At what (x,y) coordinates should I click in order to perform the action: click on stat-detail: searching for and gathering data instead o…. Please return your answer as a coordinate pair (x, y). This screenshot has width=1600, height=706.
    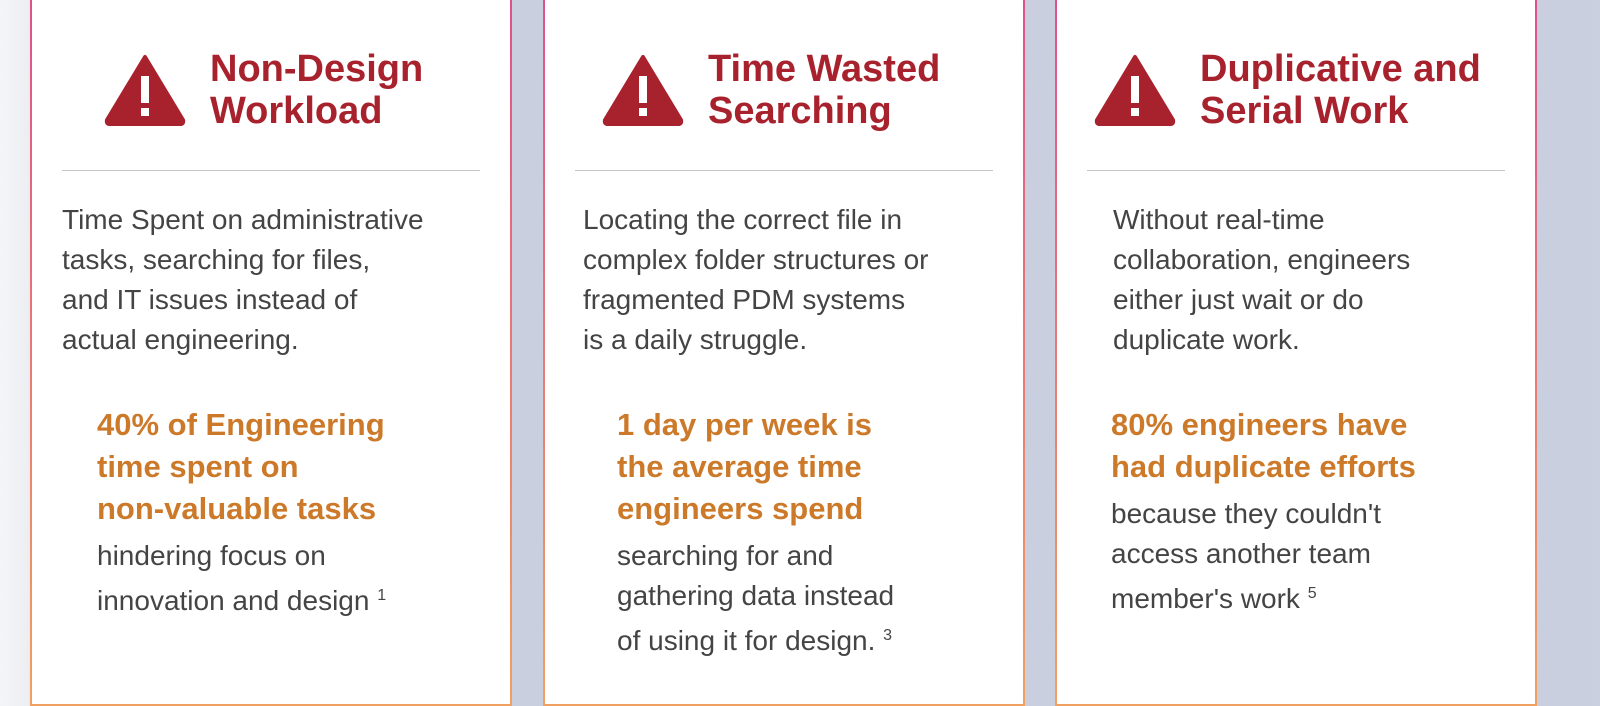
    Looking at the image, I should click on (755, 598).